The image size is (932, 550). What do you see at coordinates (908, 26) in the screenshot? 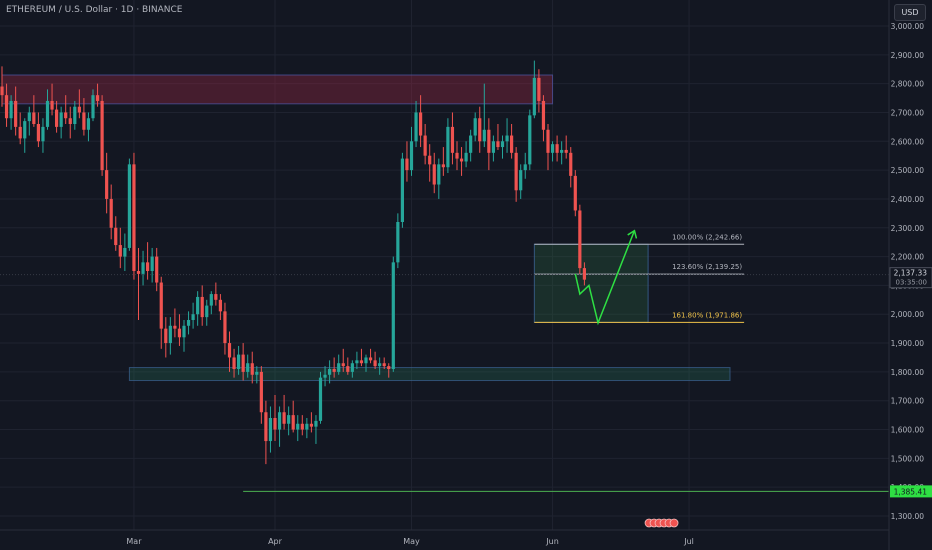
I see `price-tick-label: 3,000.00` at bounding box center [908, 26].